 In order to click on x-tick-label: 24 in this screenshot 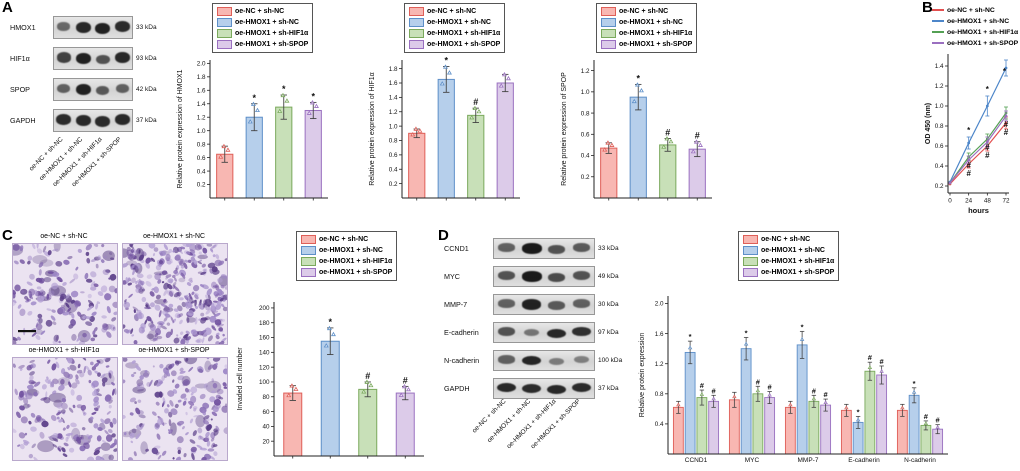, I will do `click(969, 201)`.